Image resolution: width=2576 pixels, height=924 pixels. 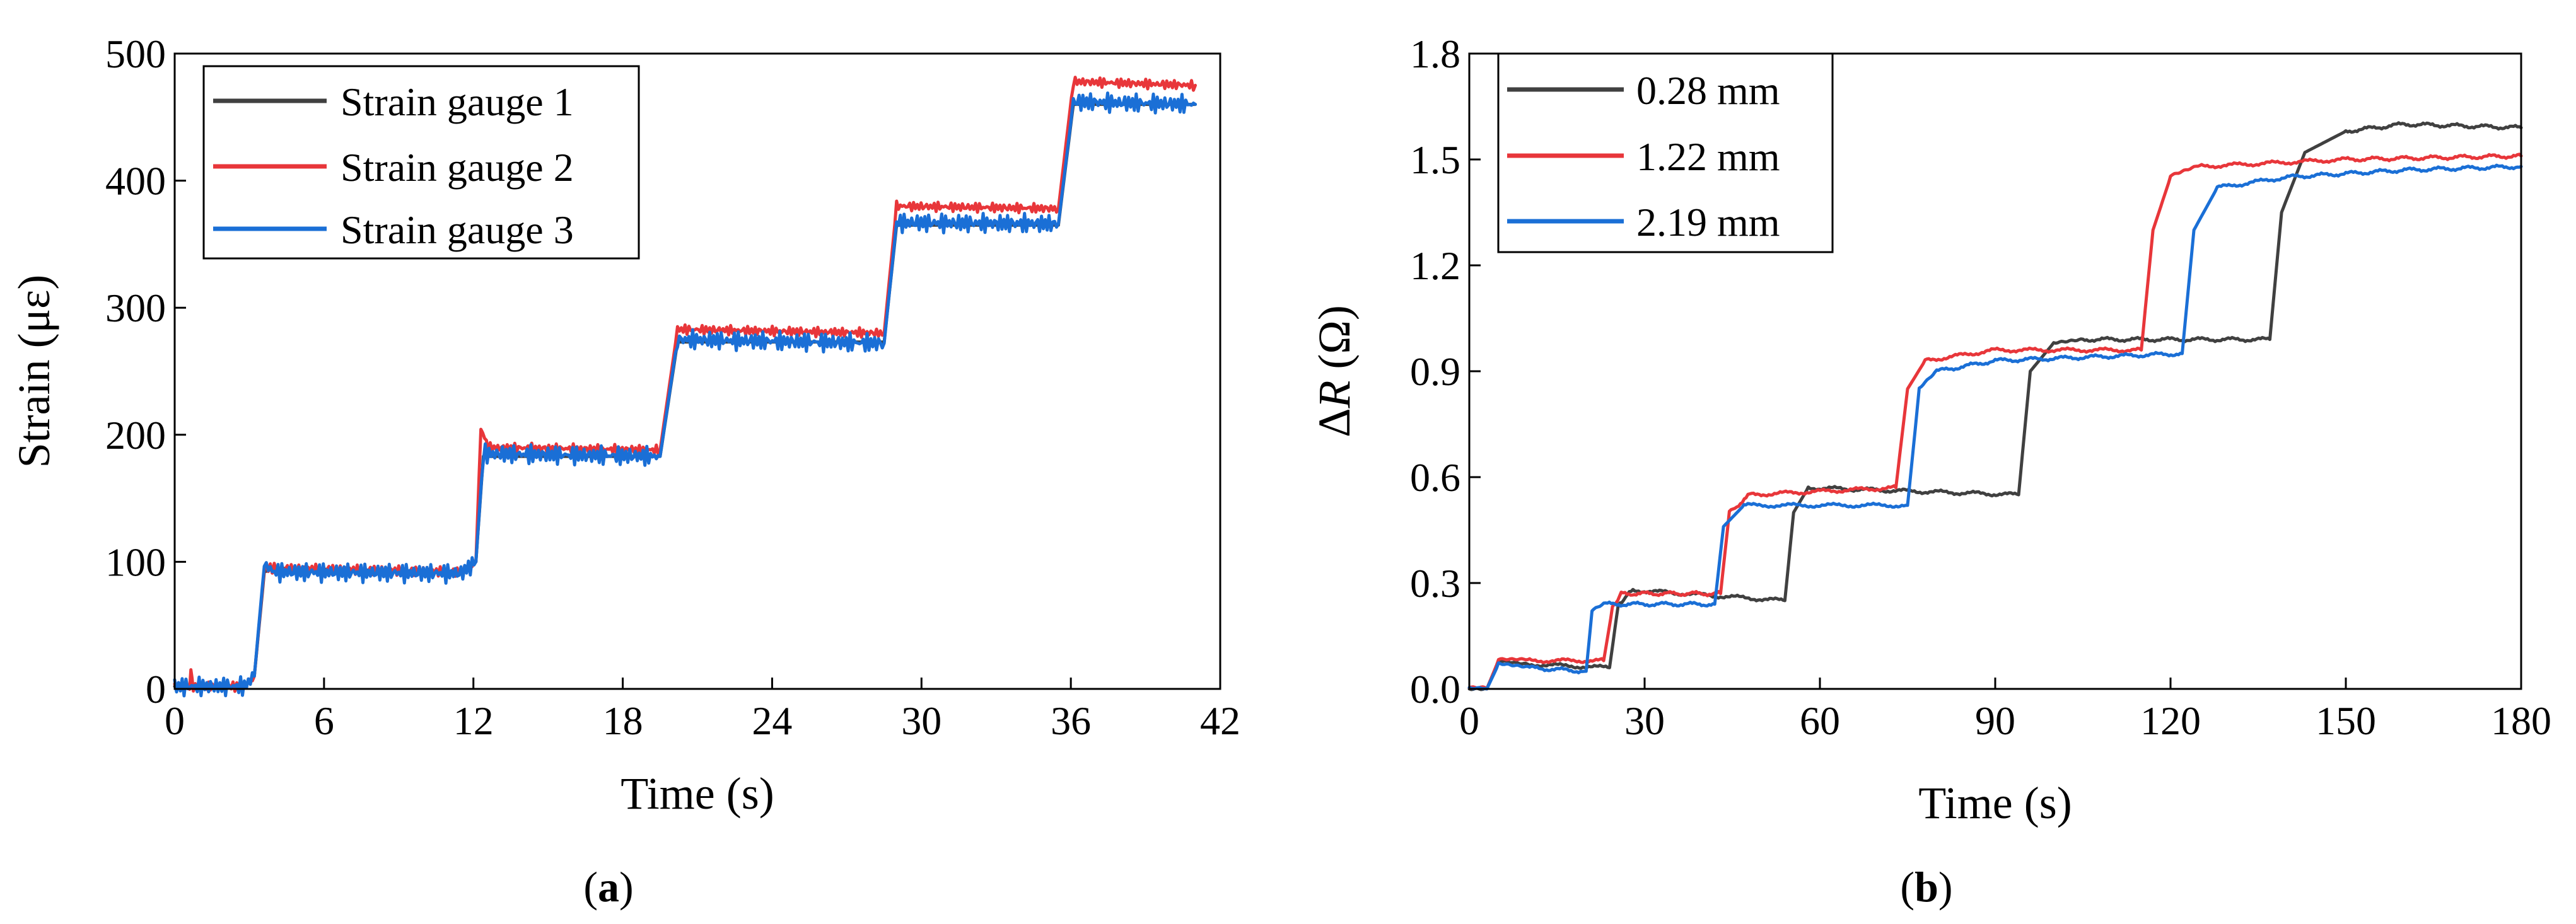 I want to click on panel-b-x-tick-label: 0, so click(x=1469, y=720).